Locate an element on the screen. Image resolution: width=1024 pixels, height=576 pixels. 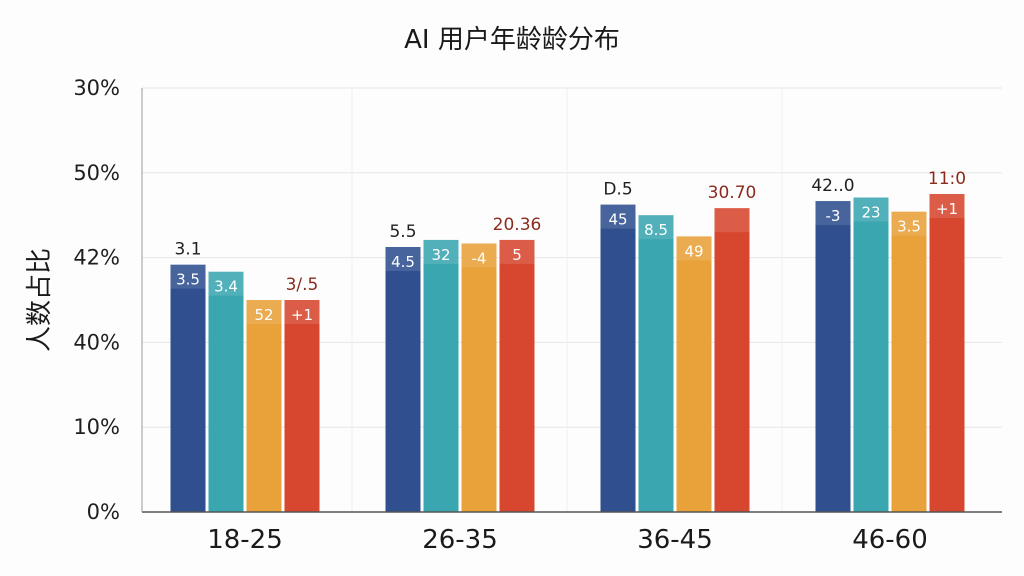
y-tick-label: 10% is located at coordinates (96, 427).